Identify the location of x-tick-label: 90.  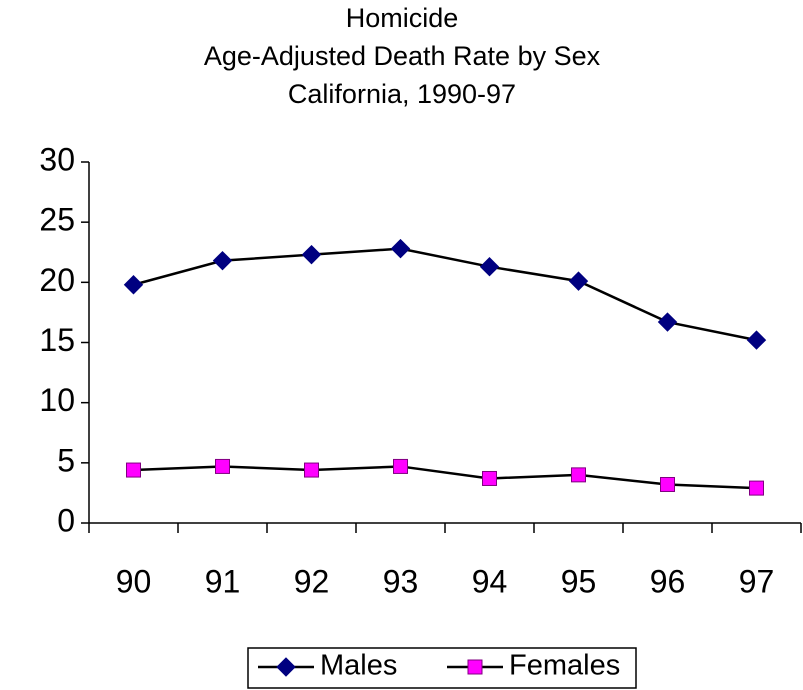
(134, 581).